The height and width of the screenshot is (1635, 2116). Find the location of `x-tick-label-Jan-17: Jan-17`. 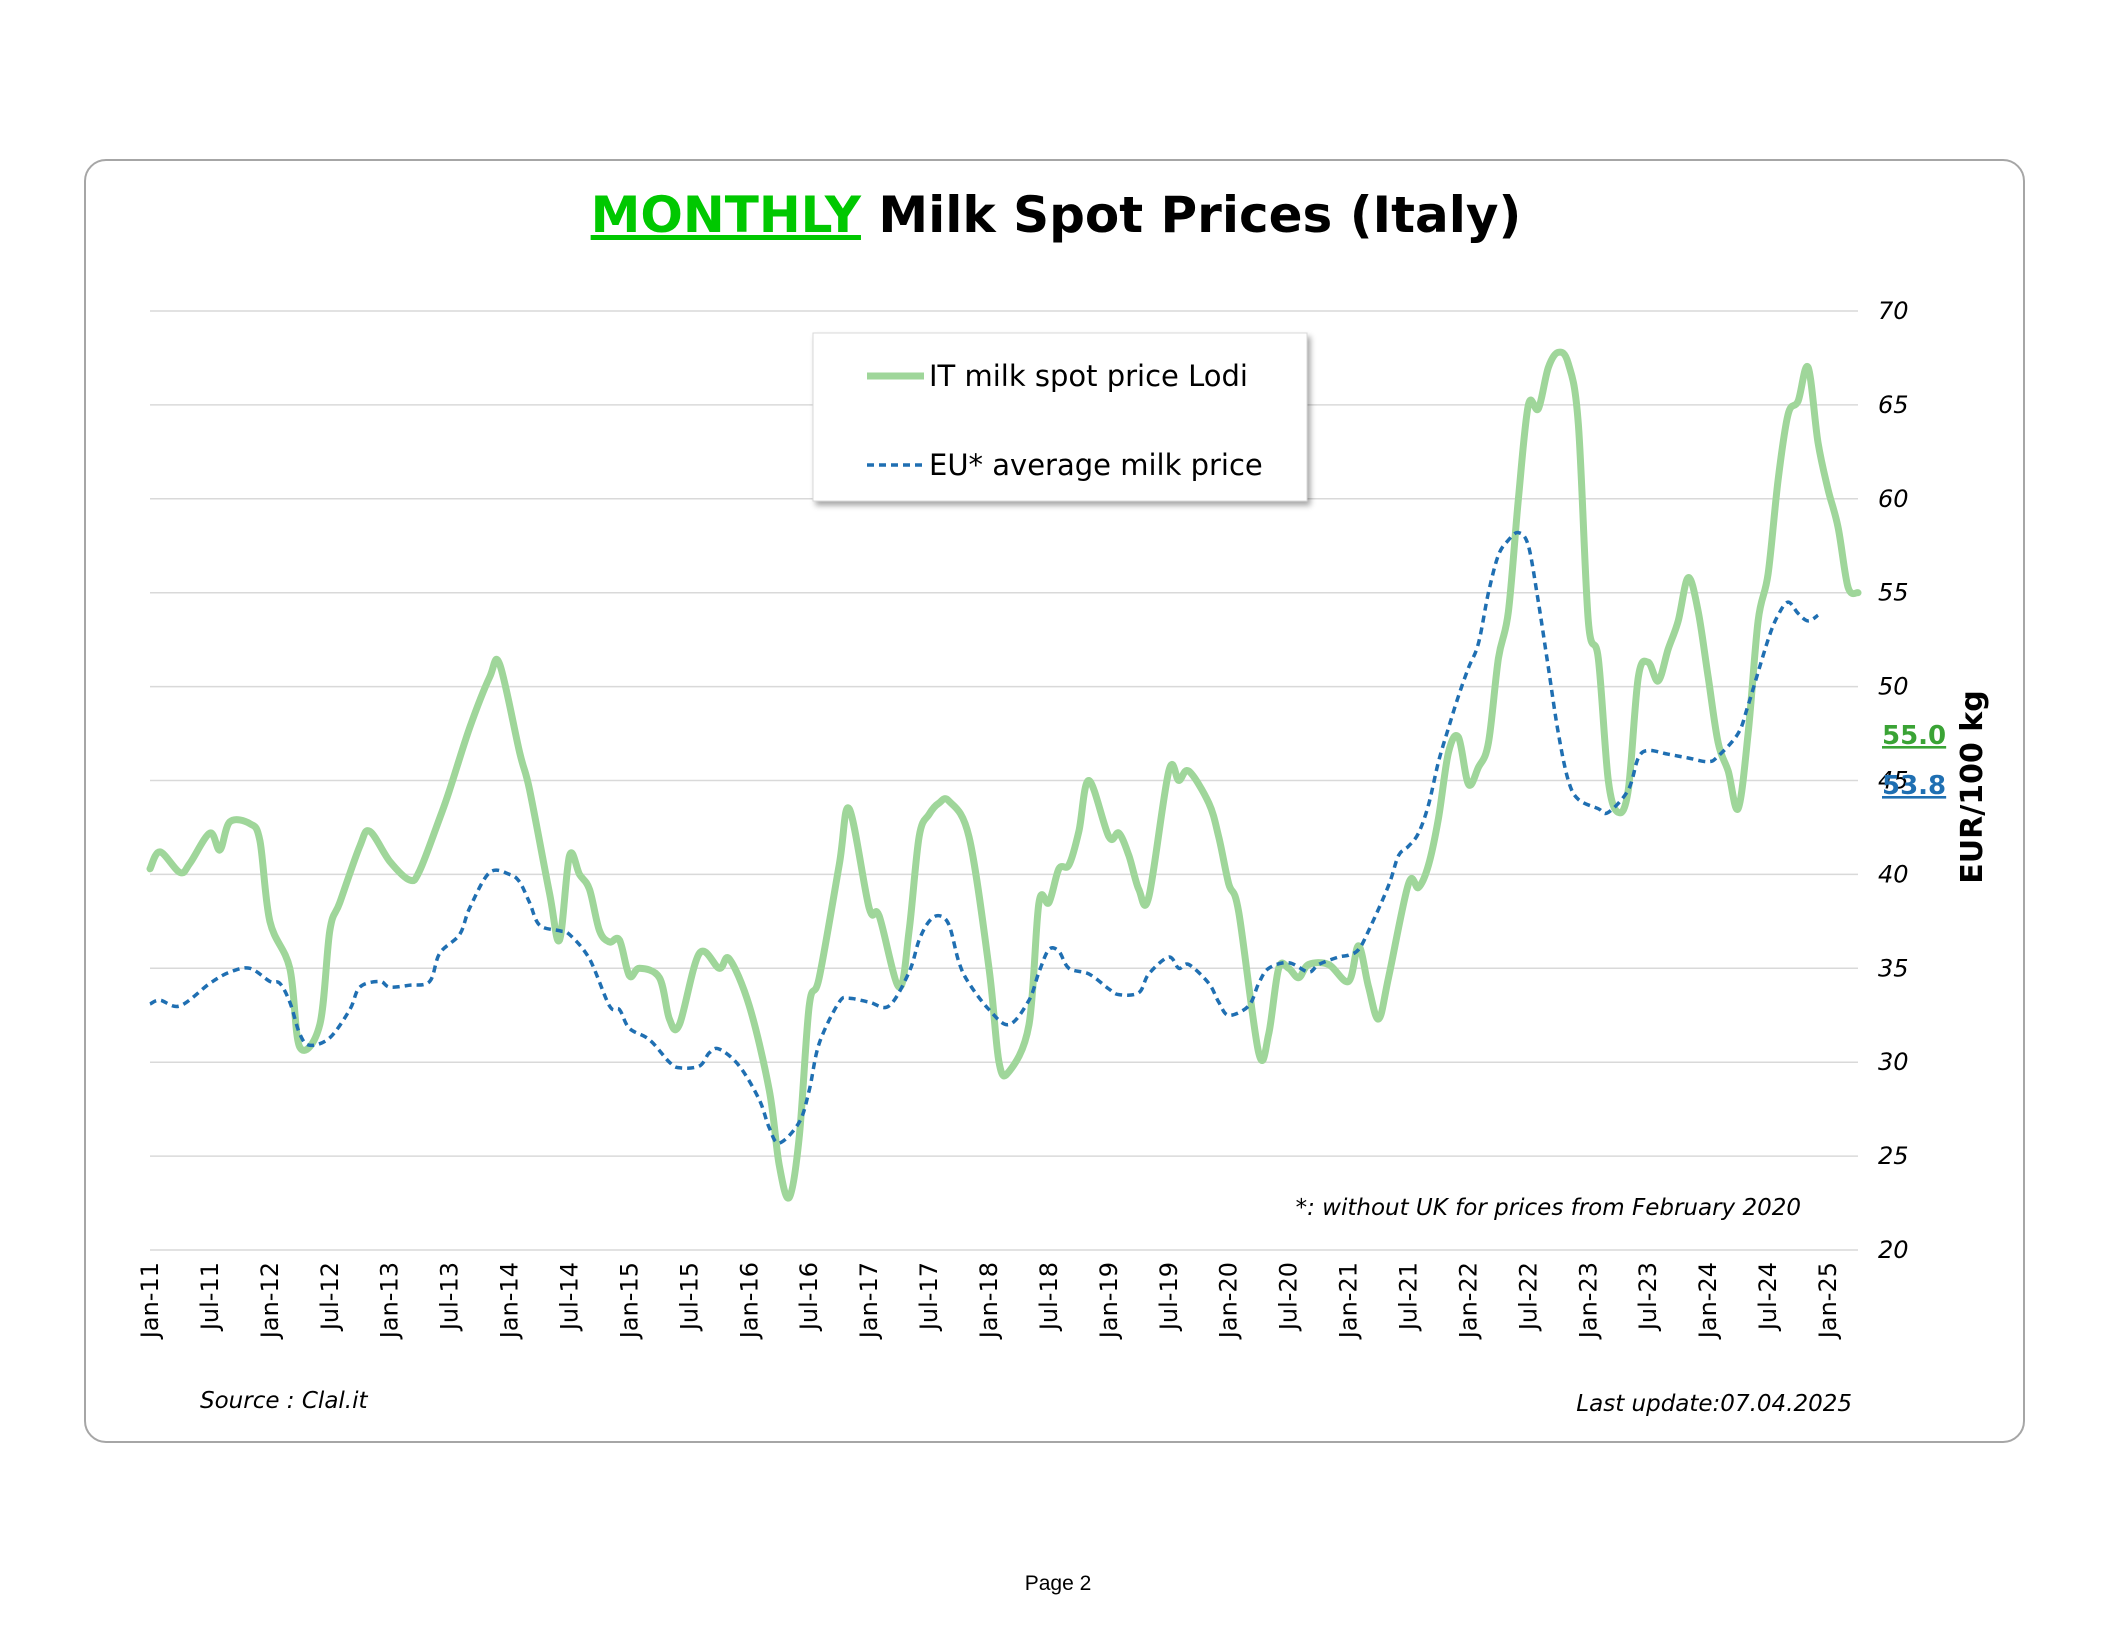

x-tick-label-Jan-17: Jan-17 is located at coordinates (869, 1301).